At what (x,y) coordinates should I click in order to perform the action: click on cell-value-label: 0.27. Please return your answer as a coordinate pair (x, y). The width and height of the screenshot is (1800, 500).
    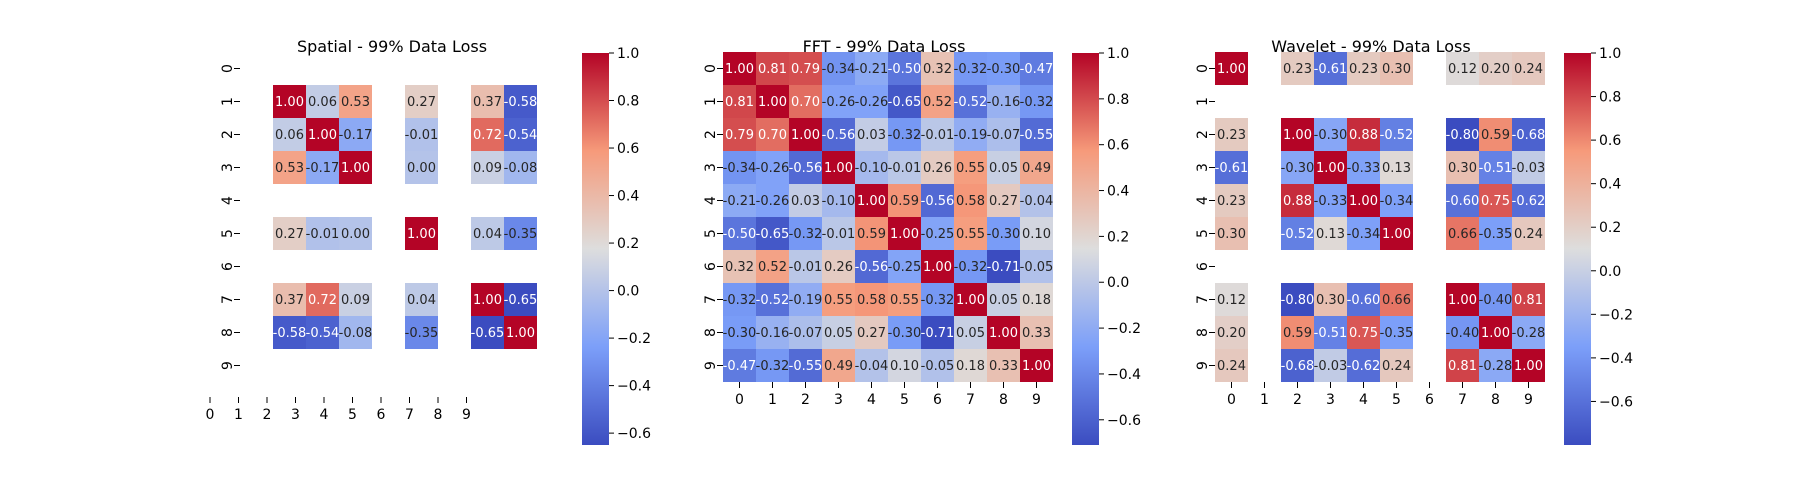
    Looking at the image, I should click on (871, 333).